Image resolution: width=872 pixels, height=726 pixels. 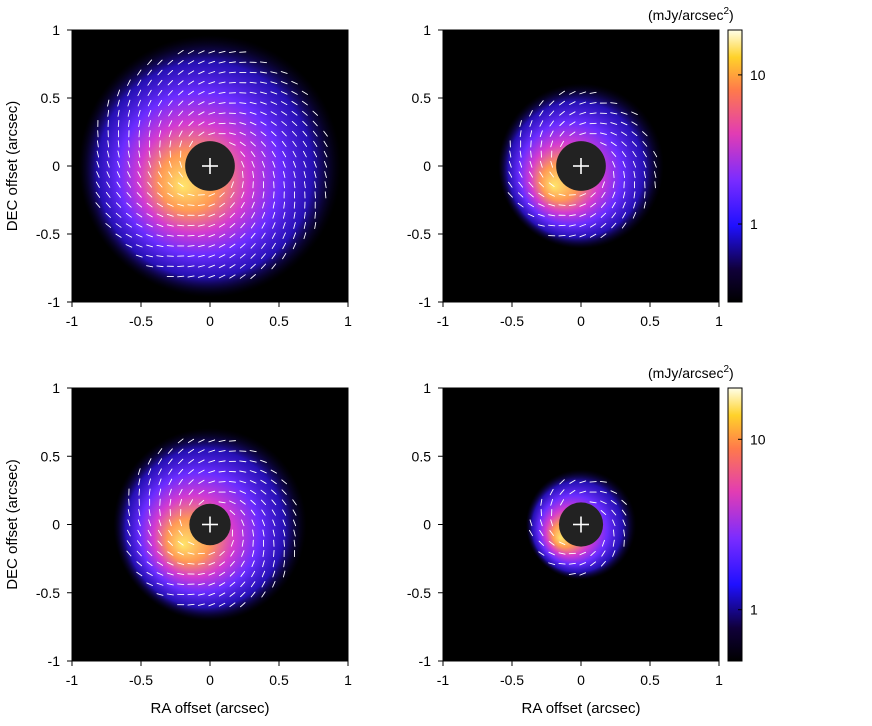 I want to click on y-tick-label: -0.5, so click(x=48, y=234).